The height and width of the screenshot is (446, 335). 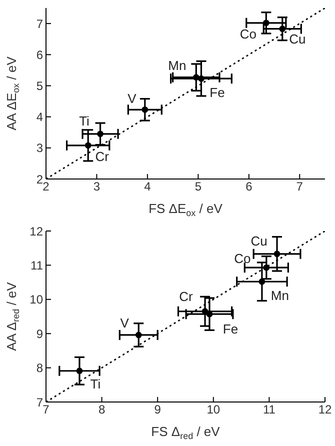 I want to click on y-tick-label: 6, so click(x=40, y=55).